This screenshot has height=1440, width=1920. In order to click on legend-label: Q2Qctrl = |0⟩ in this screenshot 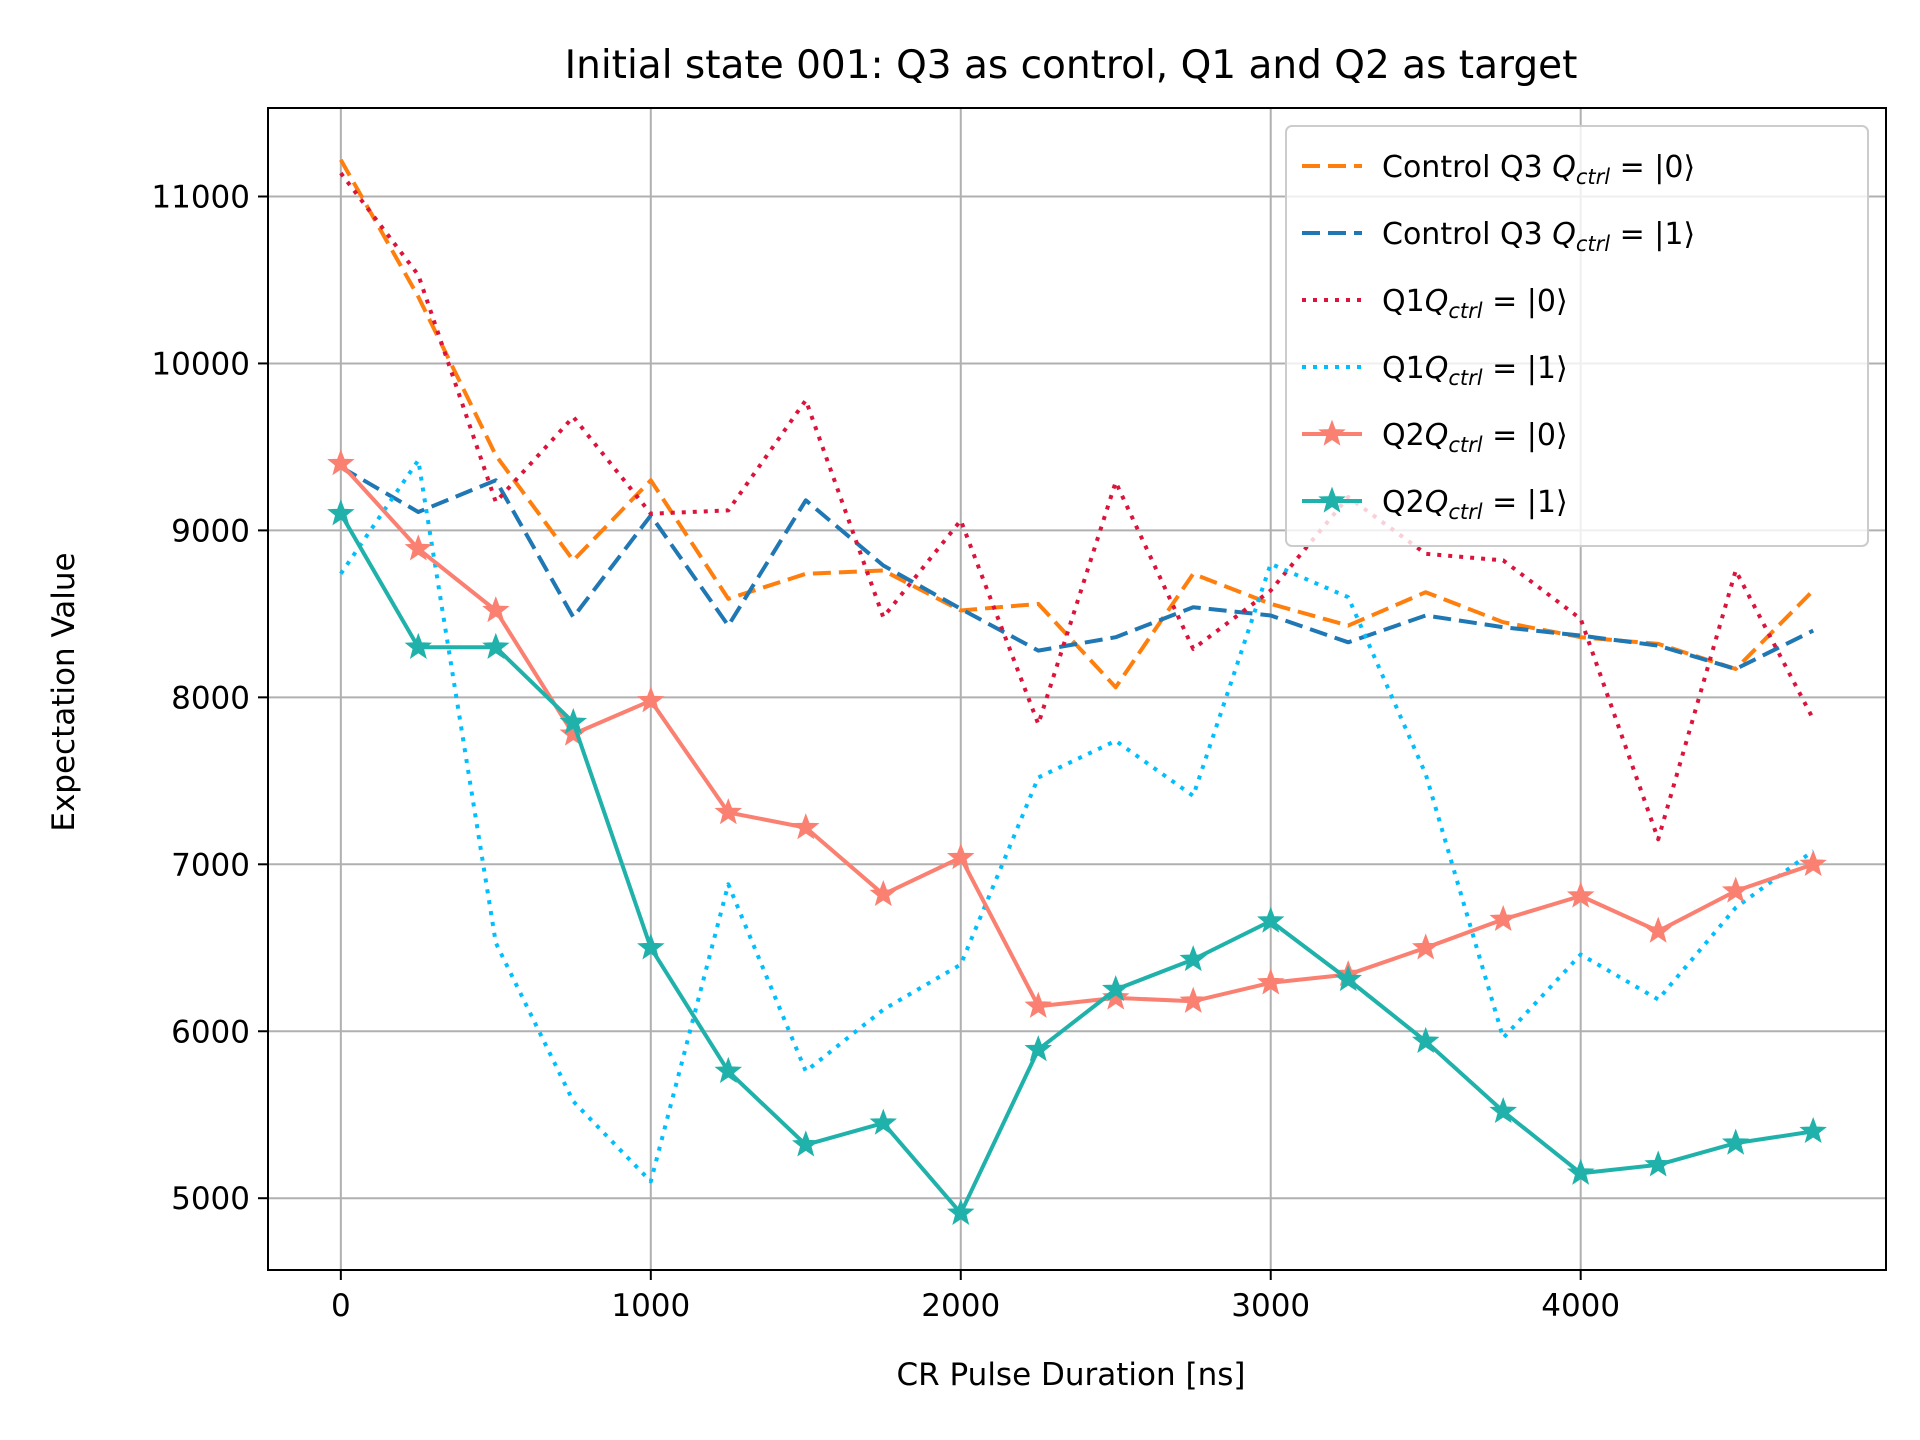, I will do `click(1475, 437)`.